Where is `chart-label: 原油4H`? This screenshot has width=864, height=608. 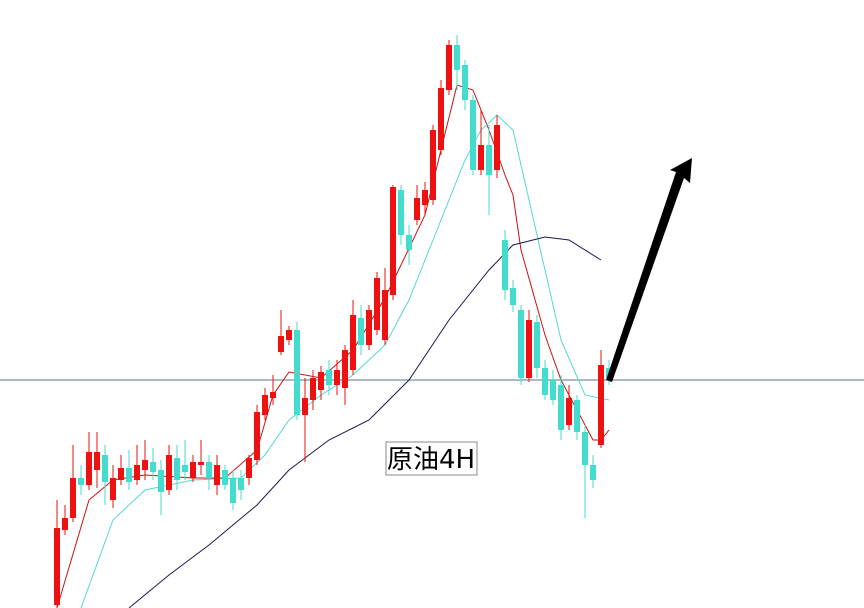
chart-label: 原油4H is located at coordinates (431, 460).